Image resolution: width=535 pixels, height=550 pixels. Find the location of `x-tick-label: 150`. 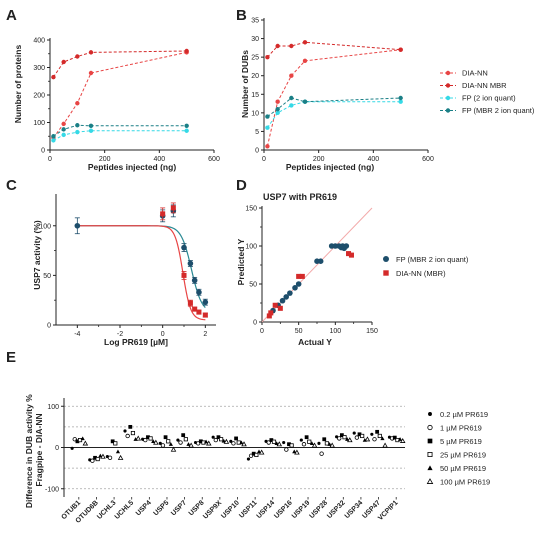

x-tick-label: 150 is located at coordinates (372, 331).